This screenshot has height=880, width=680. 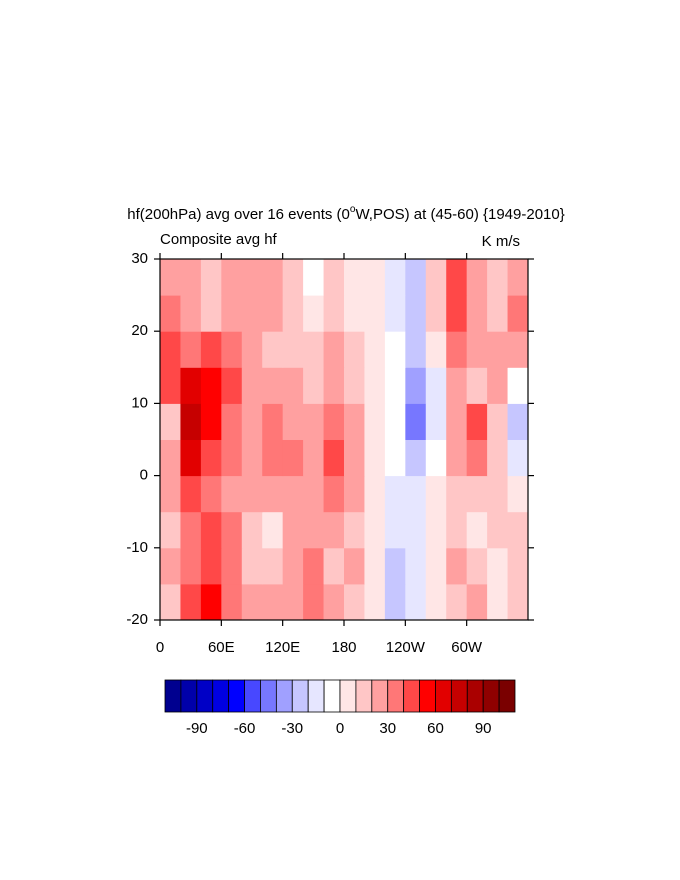 What do you see at coordinates (197, 728) in the screenshot?
I see `colorbar-label: -90` at bounding box center [197, 728].